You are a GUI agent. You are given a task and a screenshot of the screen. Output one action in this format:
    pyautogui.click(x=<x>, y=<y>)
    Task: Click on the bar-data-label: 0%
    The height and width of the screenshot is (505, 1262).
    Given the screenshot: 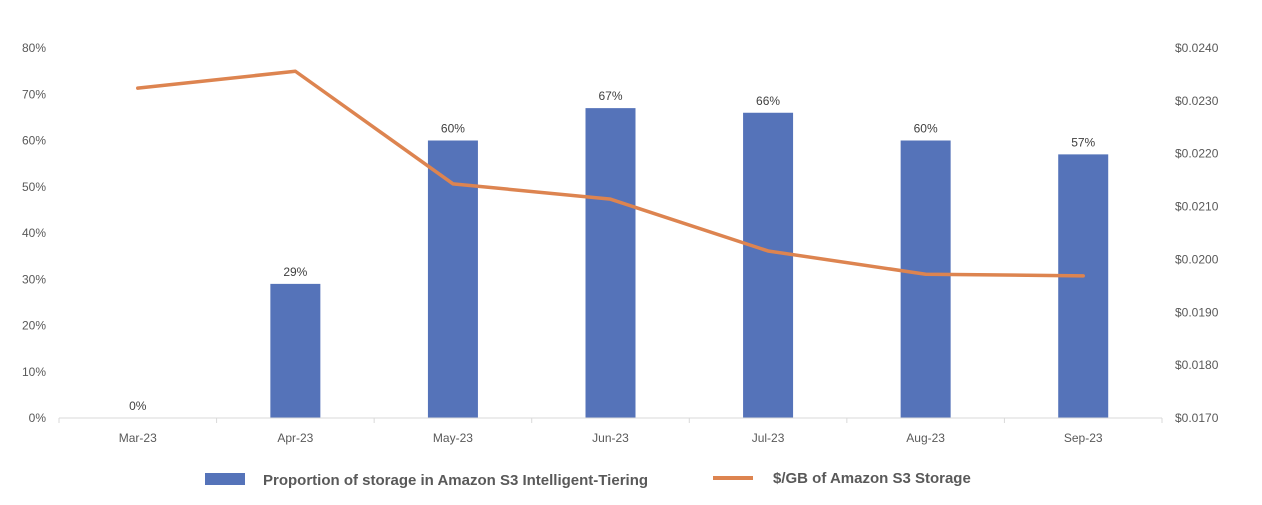 What is the action you would take?
    pyautogui.click(x=138, y=406)
    